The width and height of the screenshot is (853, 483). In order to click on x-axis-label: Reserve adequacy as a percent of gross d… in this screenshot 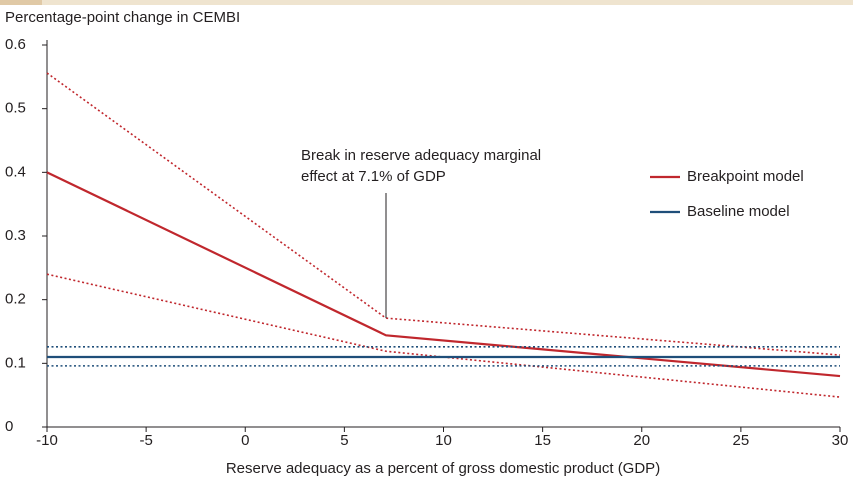, I will do `click(443, 468)`.